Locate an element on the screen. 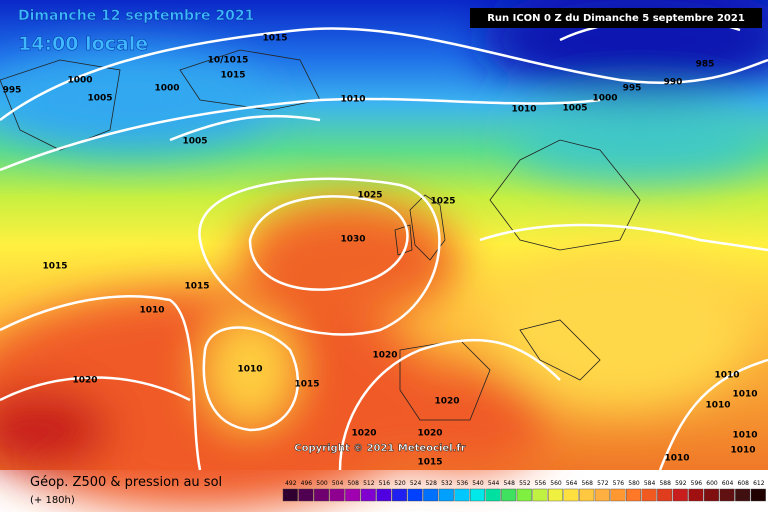 This screenshot has height=512, width=768. legend-label: 596 is located at coordinates (697, 483).